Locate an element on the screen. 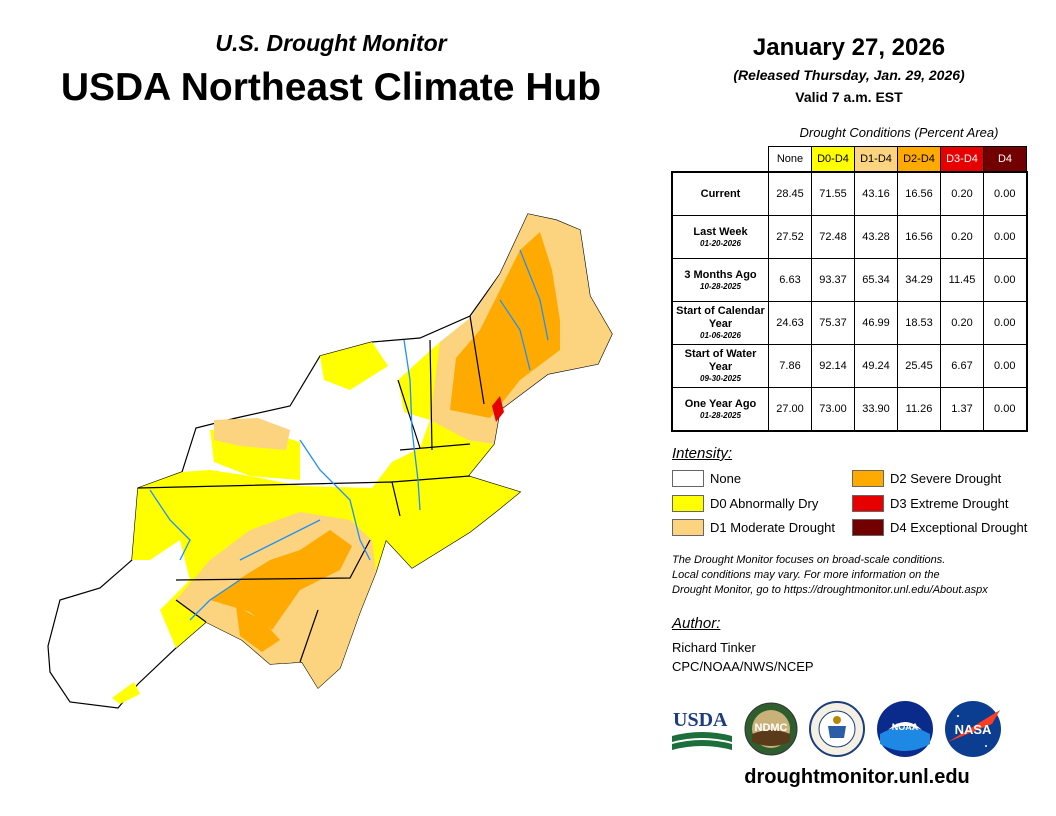 This screenshot has width=1056, height=816. legend-heading: Intensity: is located at coordinates (702, 453).